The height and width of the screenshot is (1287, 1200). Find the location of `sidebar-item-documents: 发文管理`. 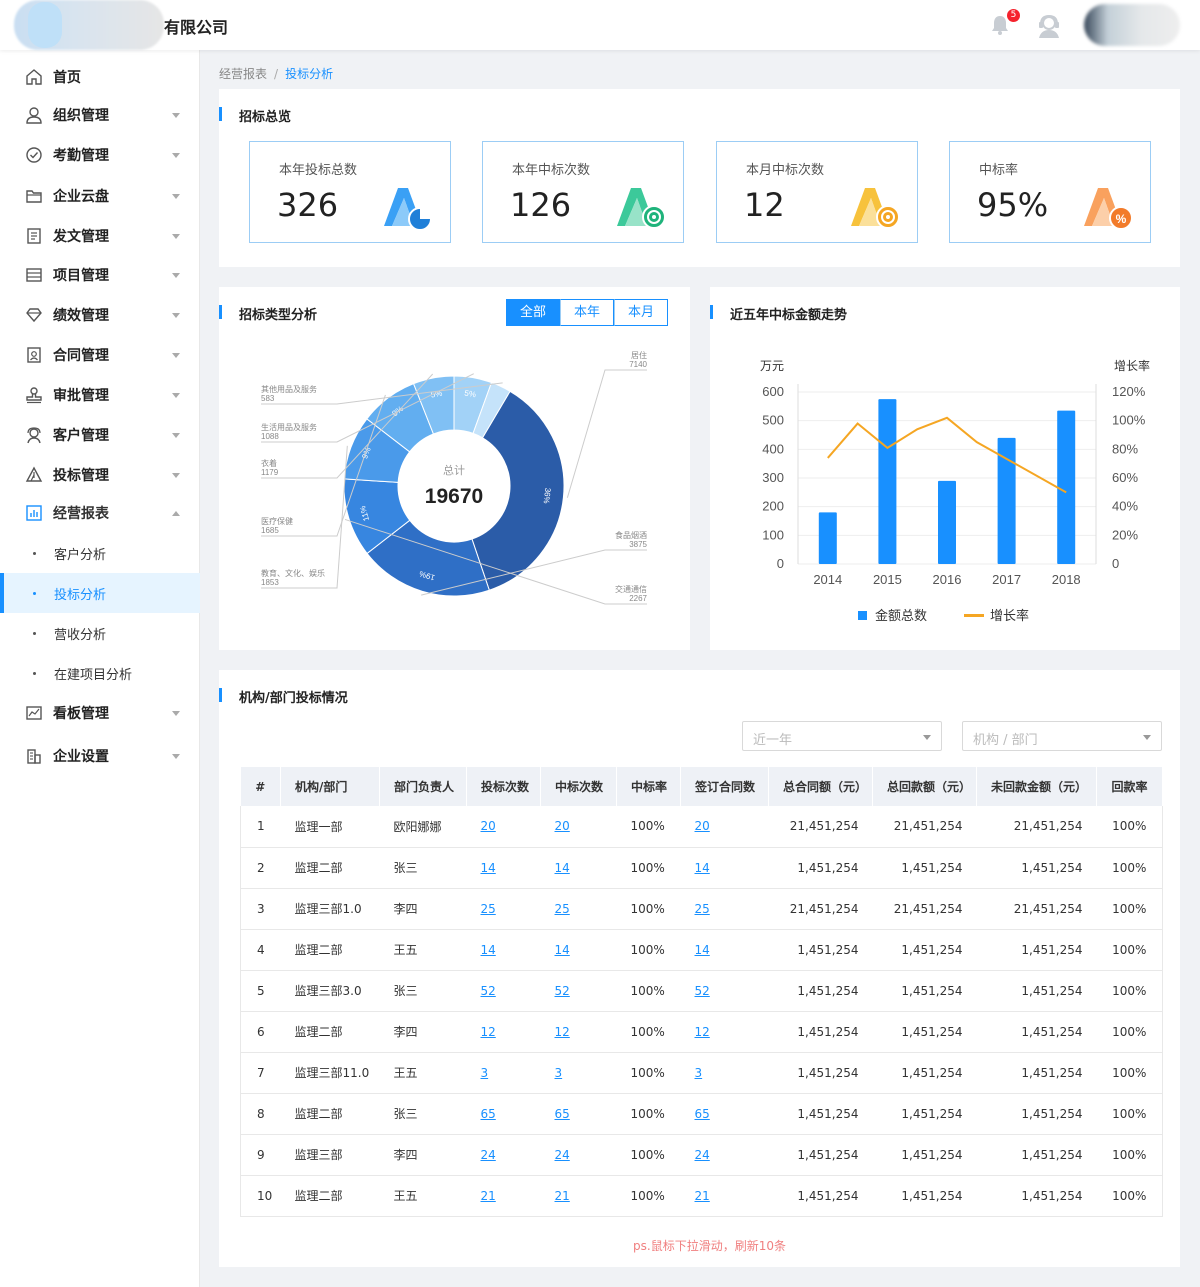

sidebar-item-documents: 发文管理 is located at coordinates (100, 236).